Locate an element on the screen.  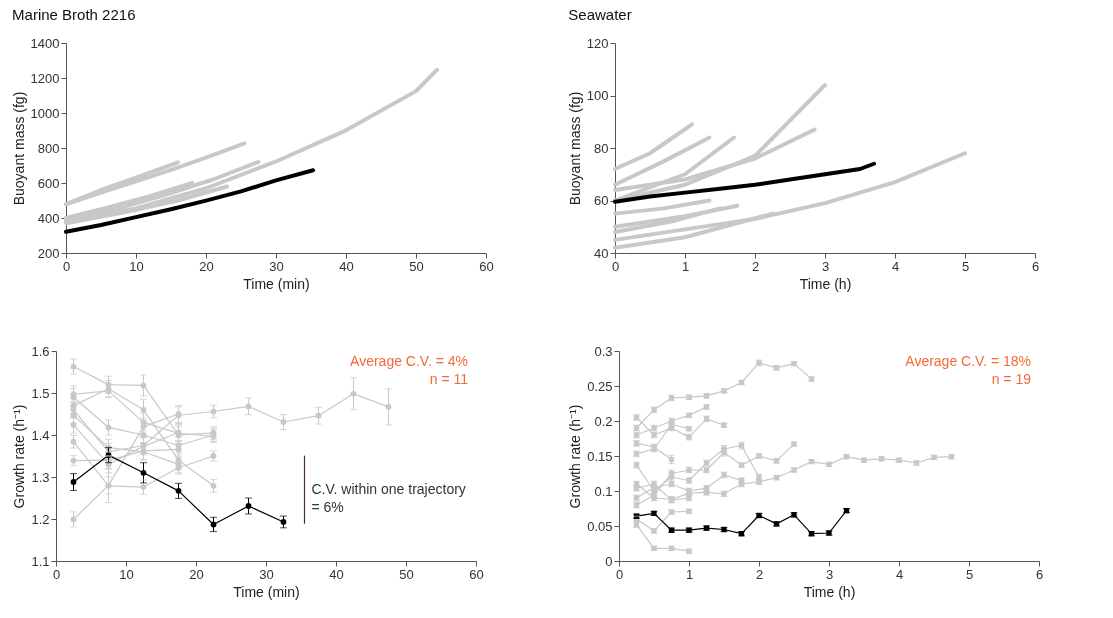
y-tick-label: 0.3 is located at coordinates (603, 351).